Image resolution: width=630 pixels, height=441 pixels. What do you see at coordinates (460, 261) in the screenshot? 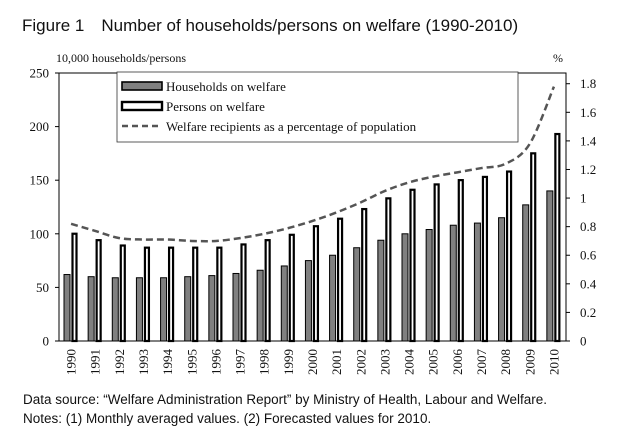
I see `bar-persons-2006` at bounding box center [460, 261].